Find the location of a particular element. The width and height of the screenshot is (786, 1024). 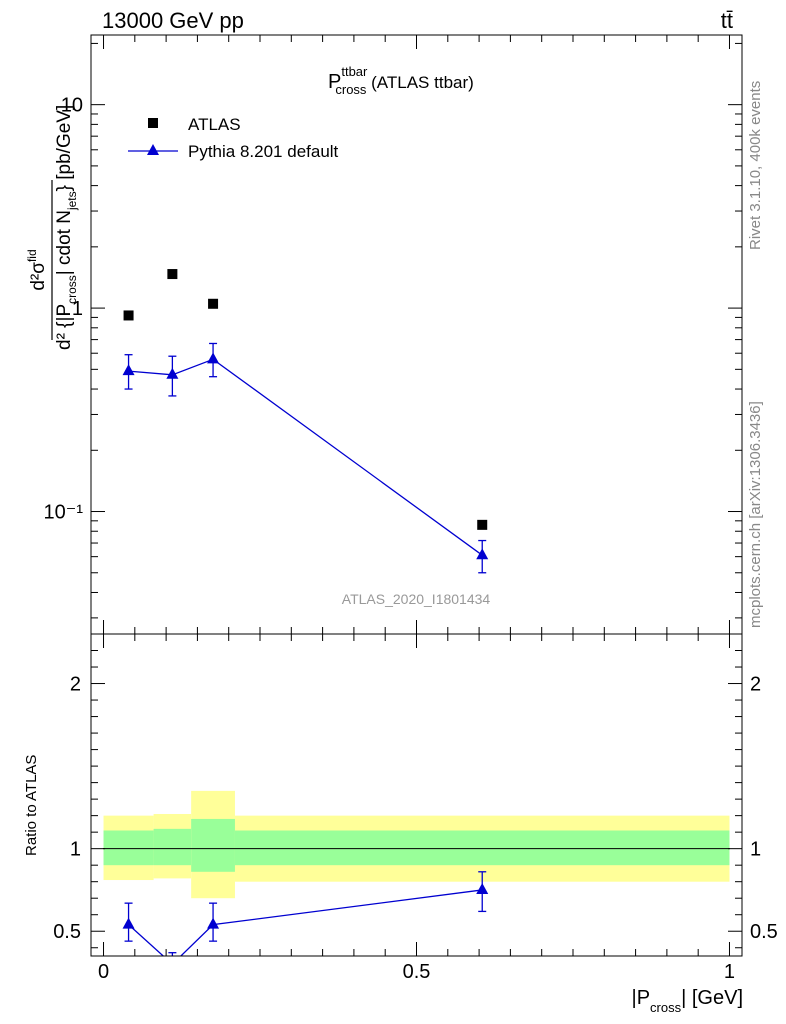

rivet-label: Rivet 3.1.10, 400k events is located at coordinates (755, 165).